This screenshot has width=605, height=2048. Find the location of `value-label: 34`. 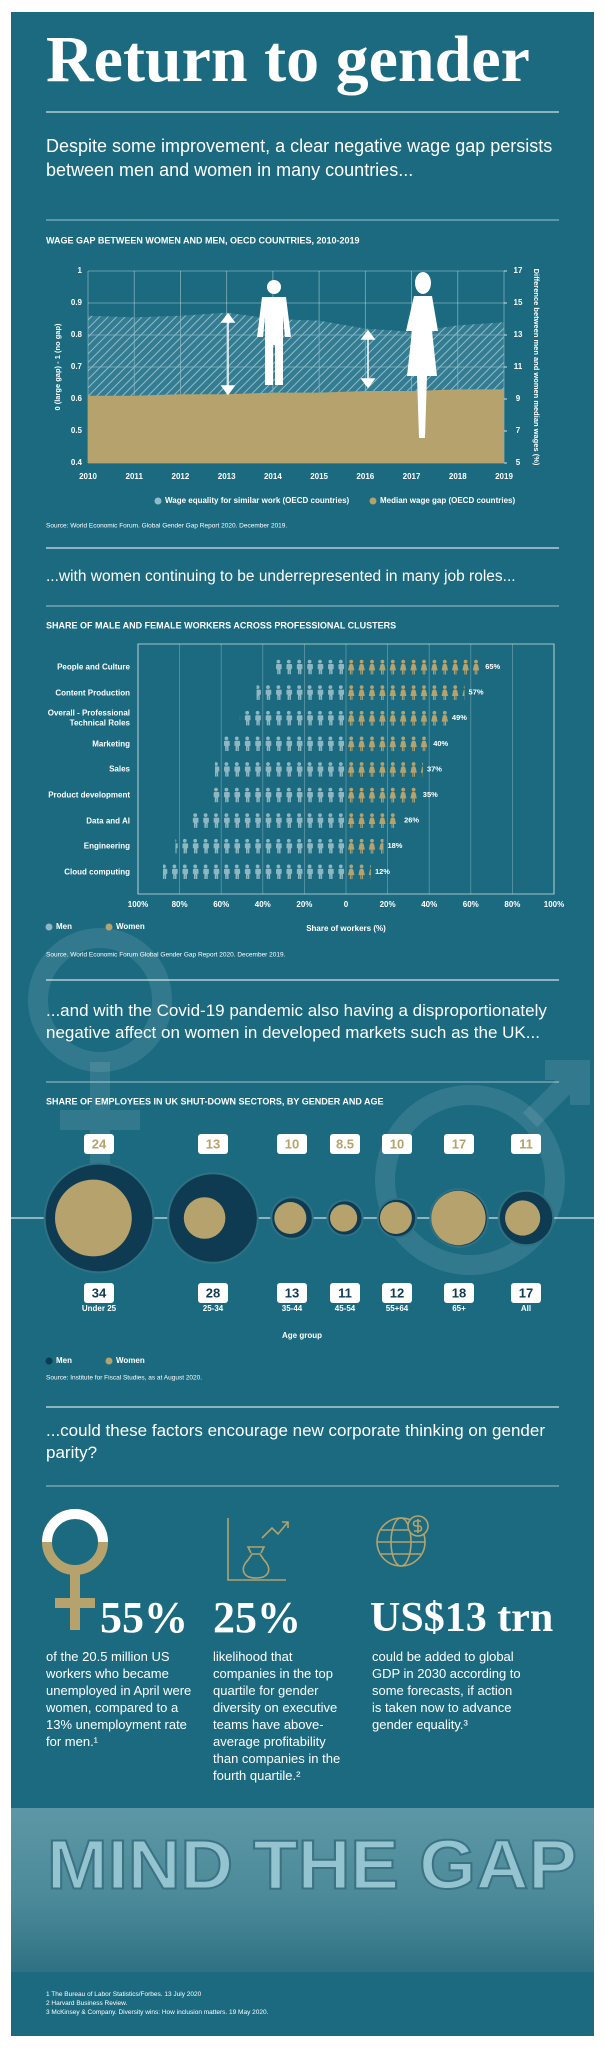

value-label: 34 is located at coordinates (99, 1292).